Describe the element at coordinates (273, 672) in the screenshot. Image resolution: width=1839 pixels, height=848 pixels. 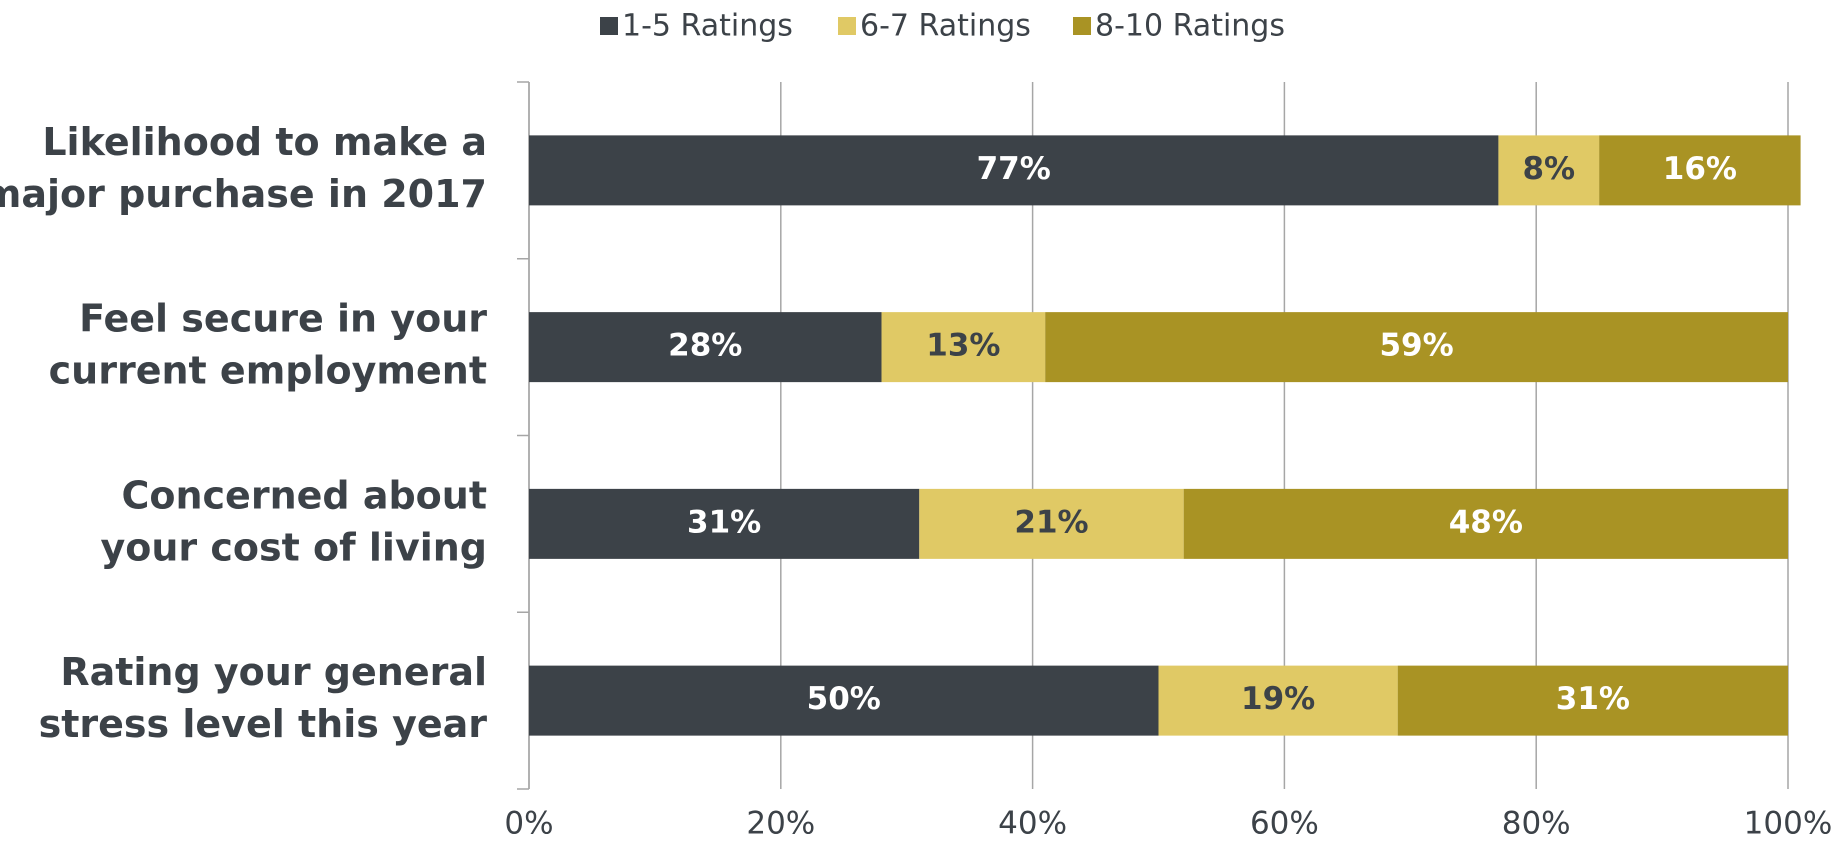
I see `category-label: Rating your general` at that location.